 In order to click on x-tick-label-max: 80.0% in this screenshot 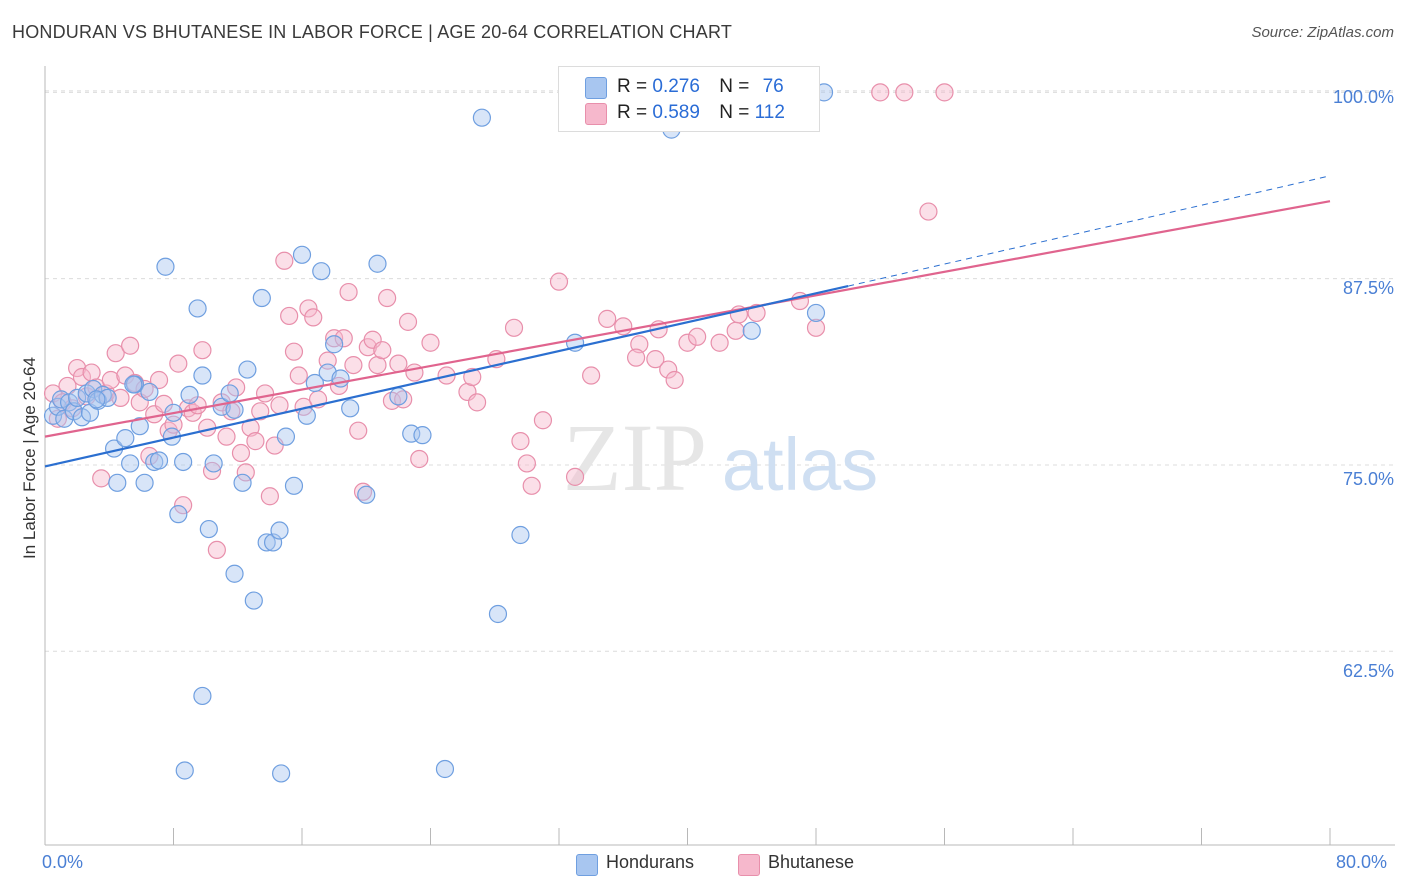, I will do `click(1362, 862)`.